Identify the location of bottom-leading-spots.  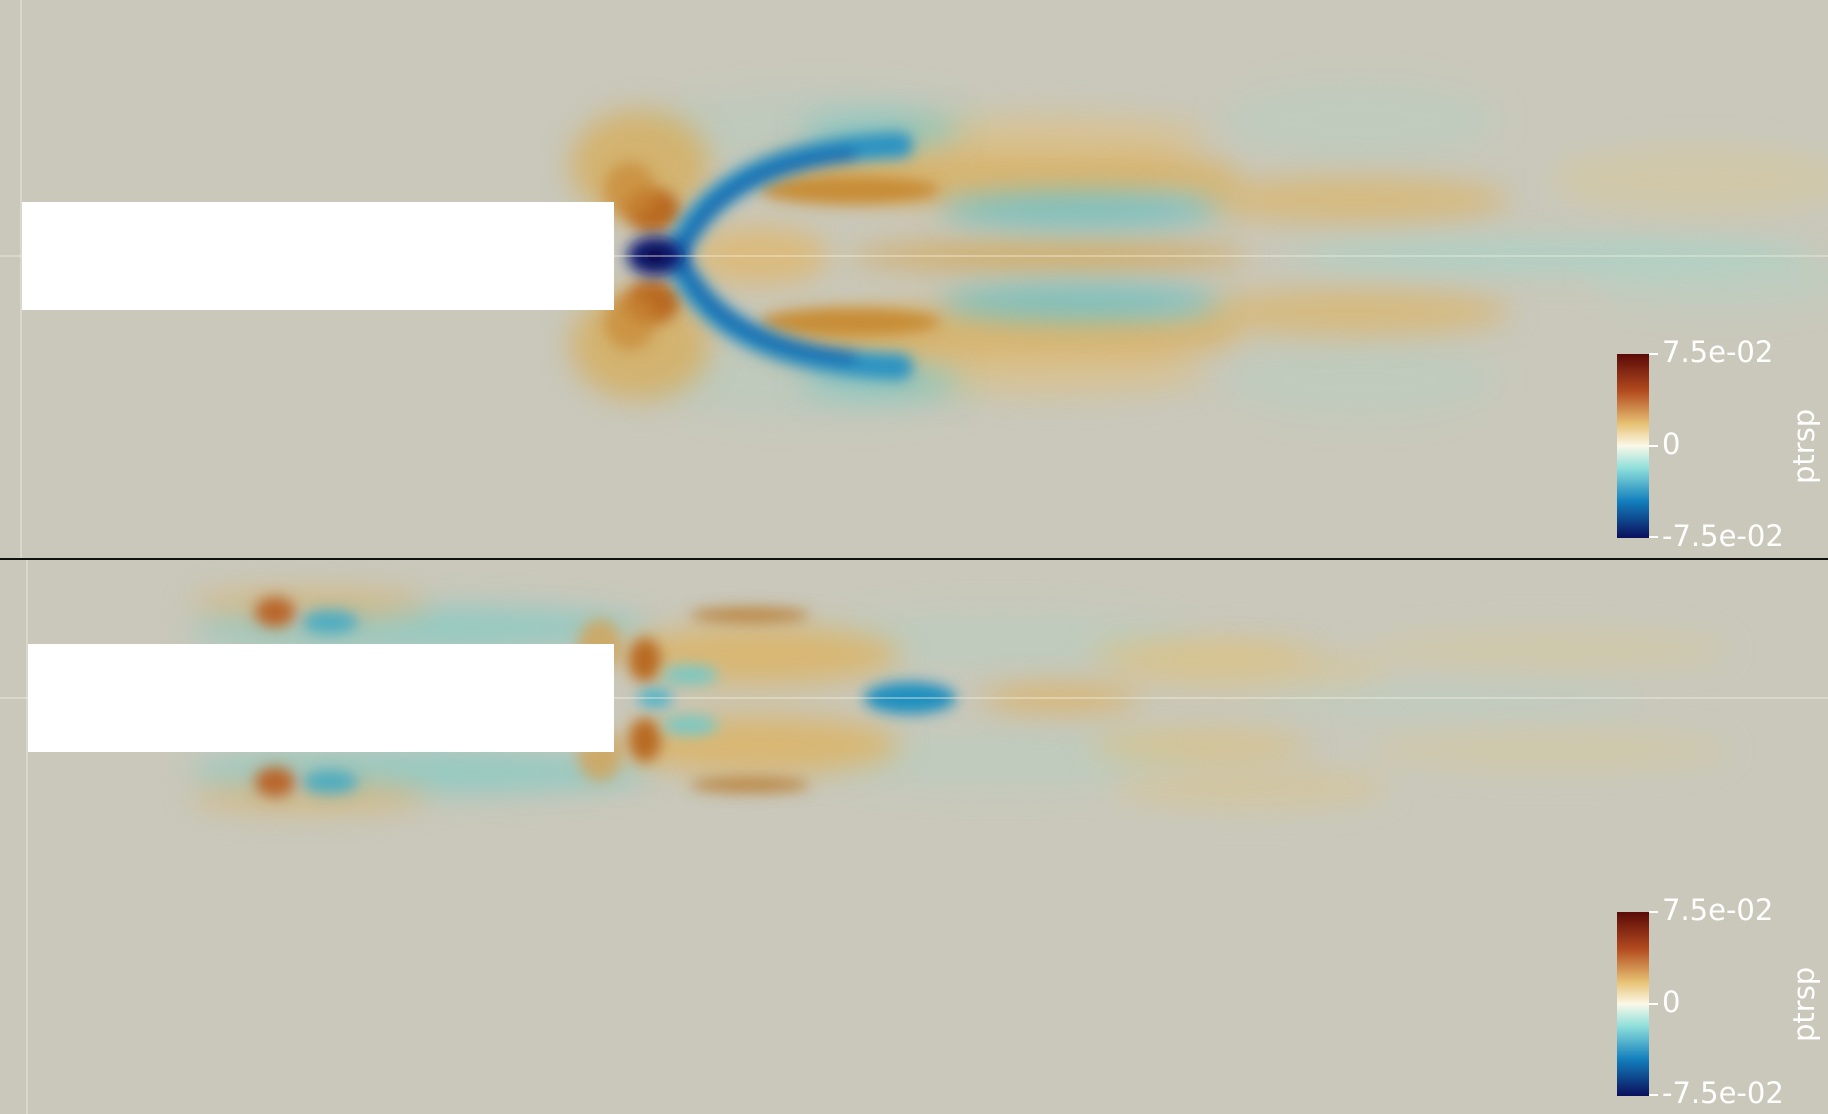
(306, 697).